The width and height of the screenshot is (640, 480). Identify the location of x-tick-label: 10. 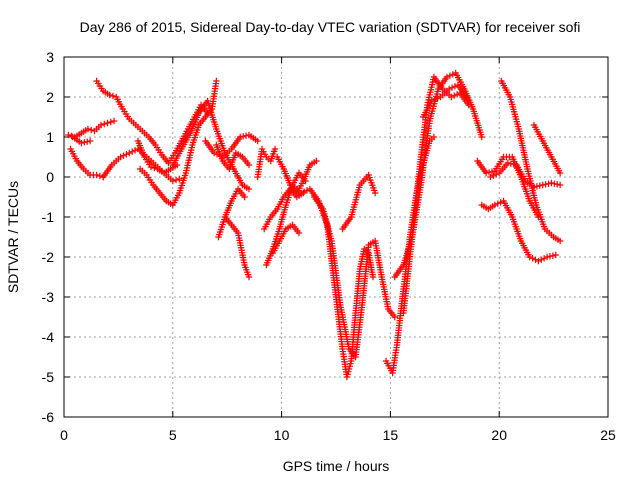
(282, 435).